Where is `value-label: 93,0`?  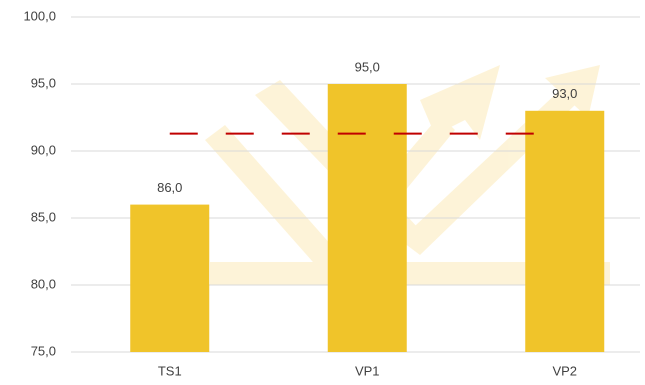
value-label: 93,0 is located at coordinates (564, 93).